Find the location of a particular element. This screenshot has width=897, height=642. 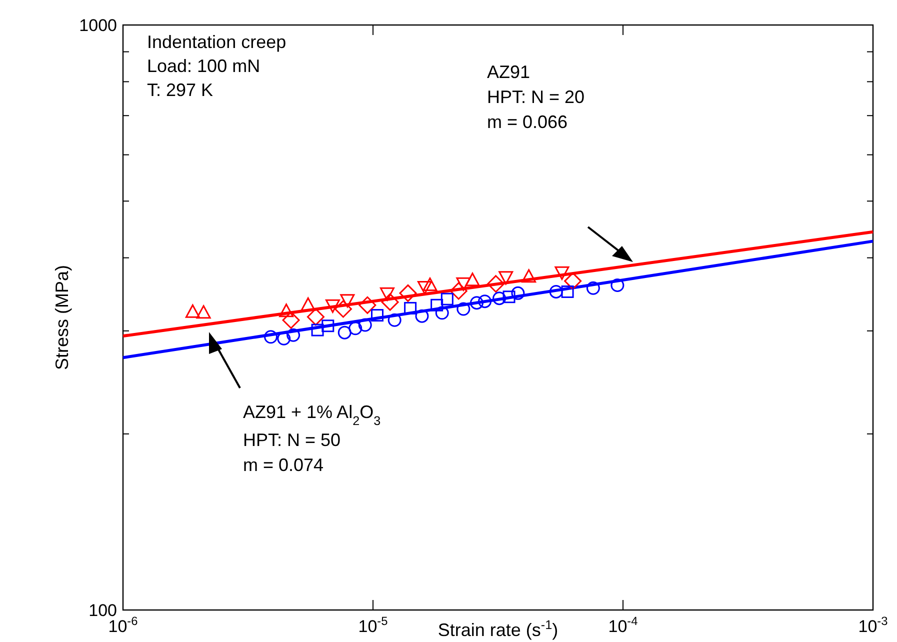

annotation: HPT: N = 20 is located at coordinates (536, 97).